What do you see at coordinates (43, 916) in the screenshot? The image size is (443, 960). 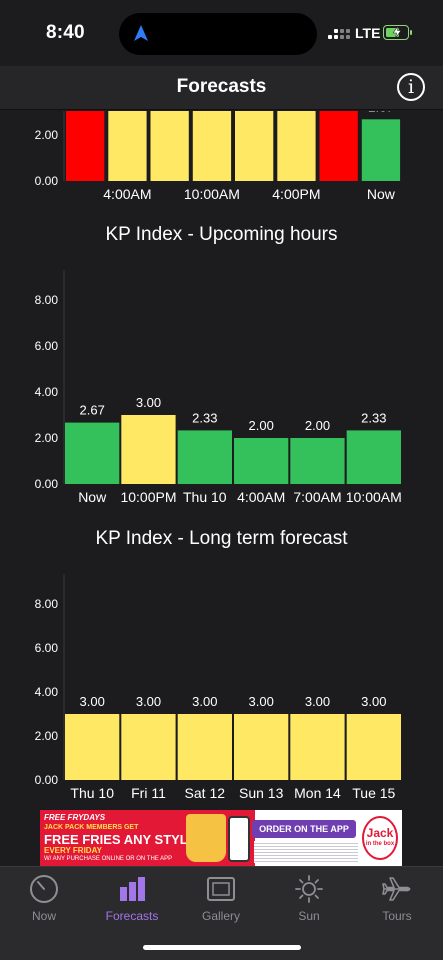 I see `tab-label: Now` at bounding box center [43, 916].